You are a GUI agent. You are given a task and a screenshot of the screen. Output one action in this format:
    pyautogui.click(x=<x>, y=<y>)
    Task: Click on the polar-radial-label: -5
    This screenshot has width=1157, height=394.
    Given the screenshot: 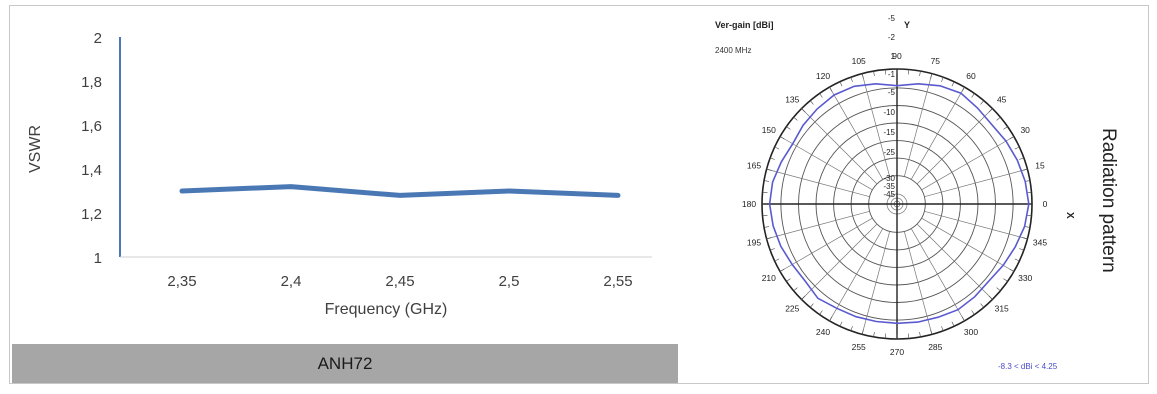 What is the action you would take?
    pyautogui.click(x=892, y=18)
    